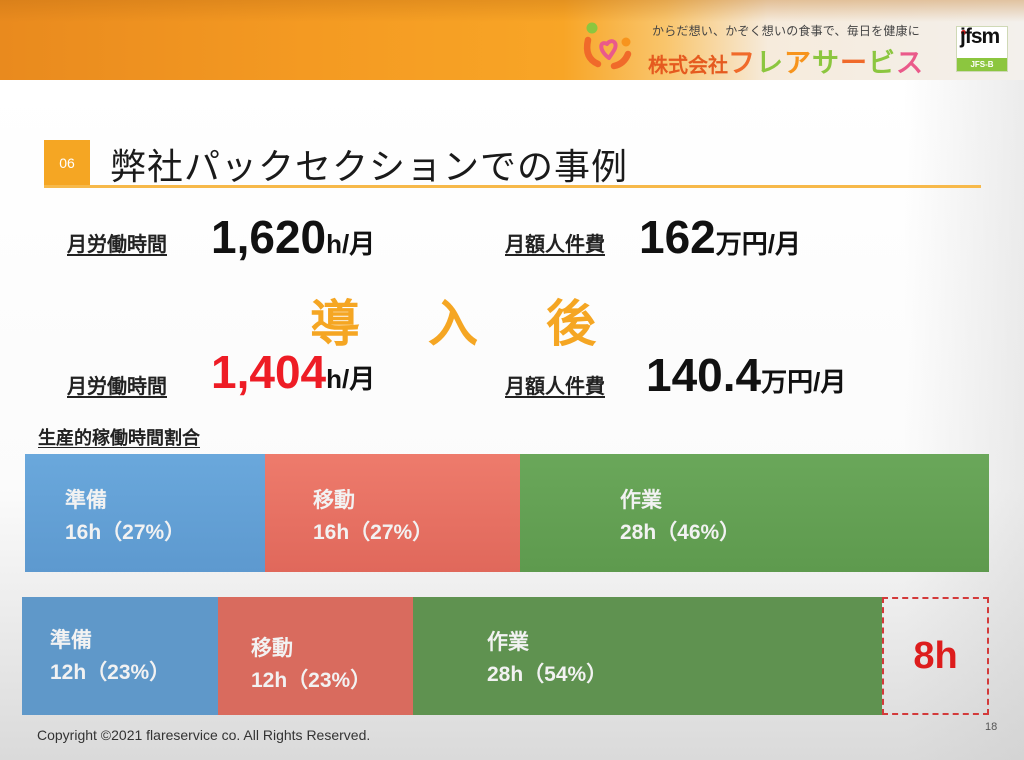 The image size is (1024, 760). Describe the element at coordinates (117, 245) in the screenshot. I see `before-hours-label: 月労働時間` at that location.